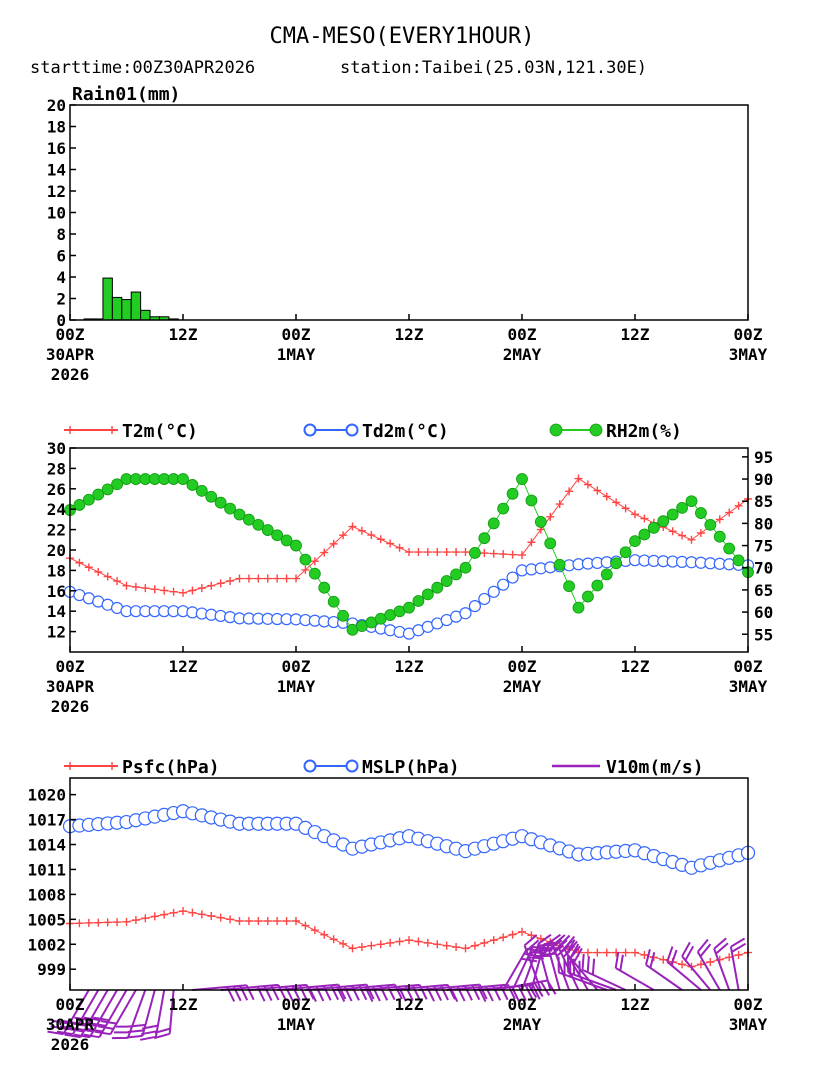  Describe the element at coordinates (635, 666) in the screenshot. I see `temperature-xtick-hour-5: 12Z` at that location.